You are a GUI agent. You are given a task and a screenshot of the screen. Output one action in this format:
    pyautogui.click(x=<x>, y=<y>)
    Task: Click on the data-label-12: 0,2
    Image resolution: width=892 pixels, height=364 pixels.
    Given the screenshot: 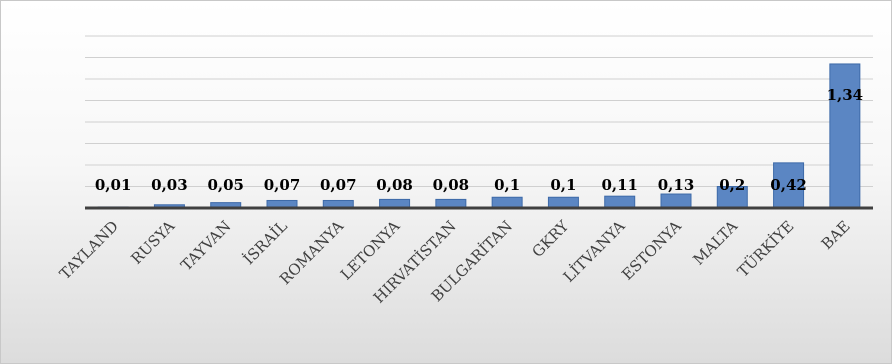 What is the action you would take?
    pyautogui.click(x=732, y=185)
    